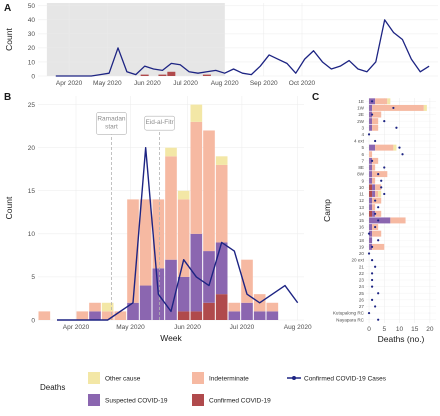 This screenshot has width=440, height=416. I want to click on panel-b-annotation-label: start, so click(111, 126).